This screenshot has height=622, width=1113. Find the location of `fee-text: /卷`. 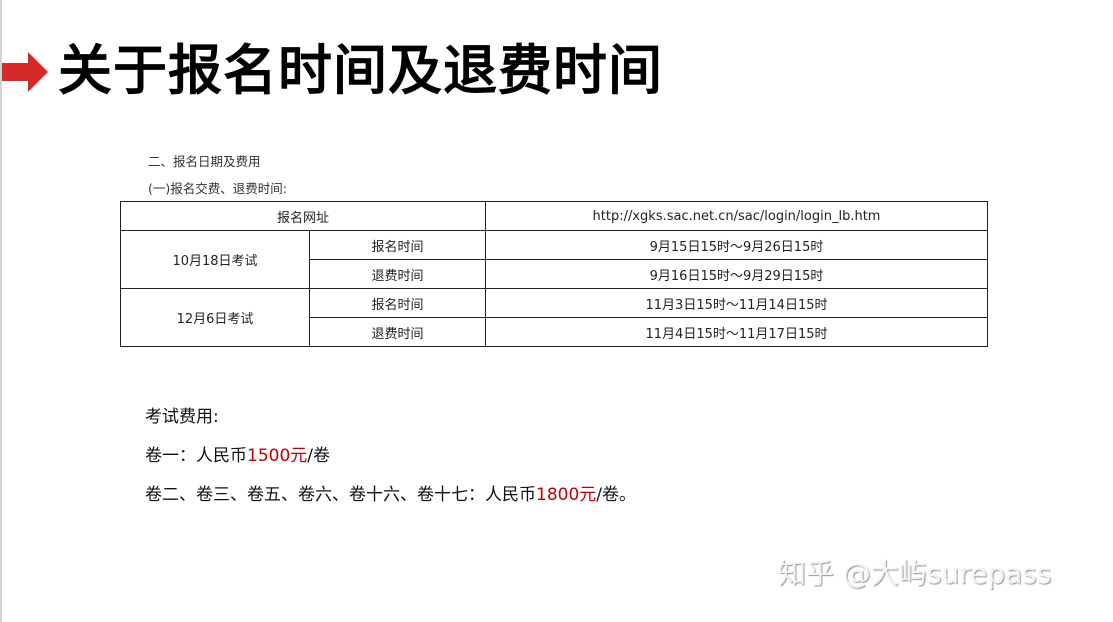

fee-text: /卷 is located at coordinates (318, 456).